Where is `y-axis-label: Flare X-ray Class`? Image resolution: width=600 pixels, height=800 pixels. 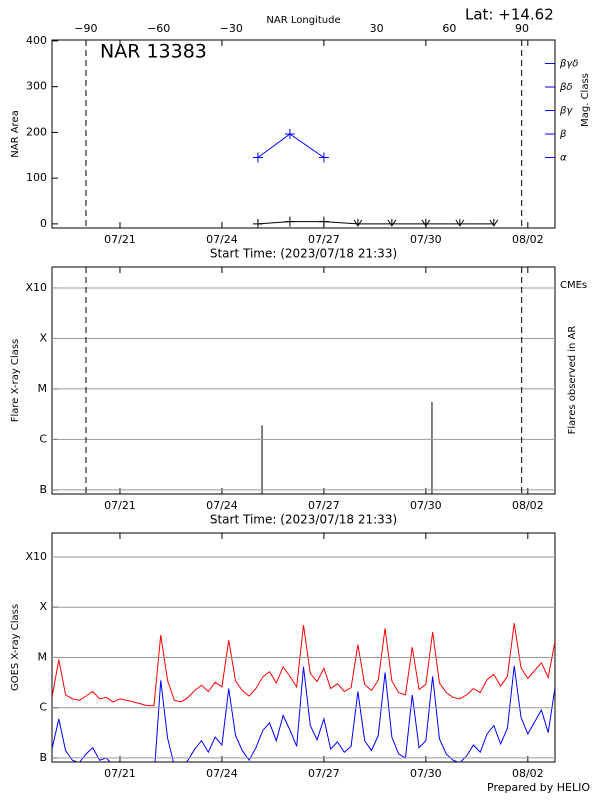 y-axis-label: Flare X-ray Class is located at coordinates (15, 381).